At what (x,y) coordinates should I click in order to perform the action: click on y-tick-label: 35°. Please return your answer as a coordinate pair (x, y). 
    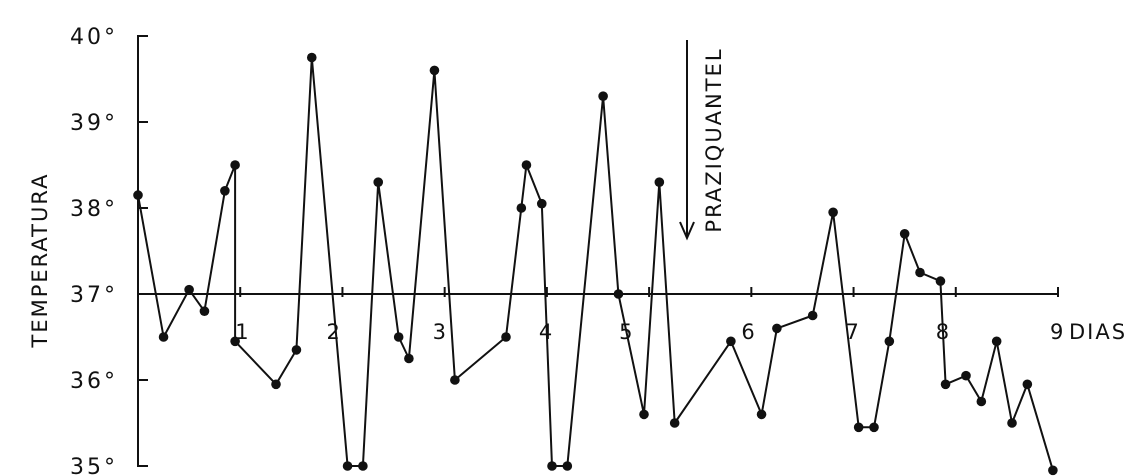
    Looking at the image, I should click on (94, 465).